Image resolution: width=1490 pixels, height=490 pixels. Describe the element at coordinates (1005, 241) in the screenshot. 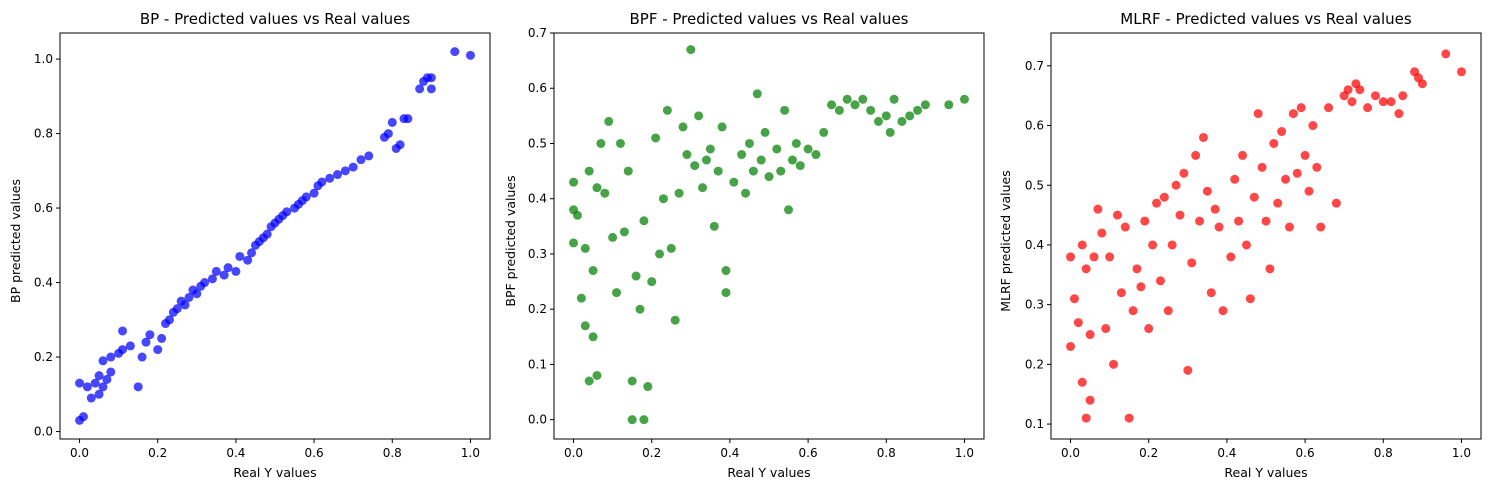

I see `y-axis-label: MLRF predicted values` at that location.